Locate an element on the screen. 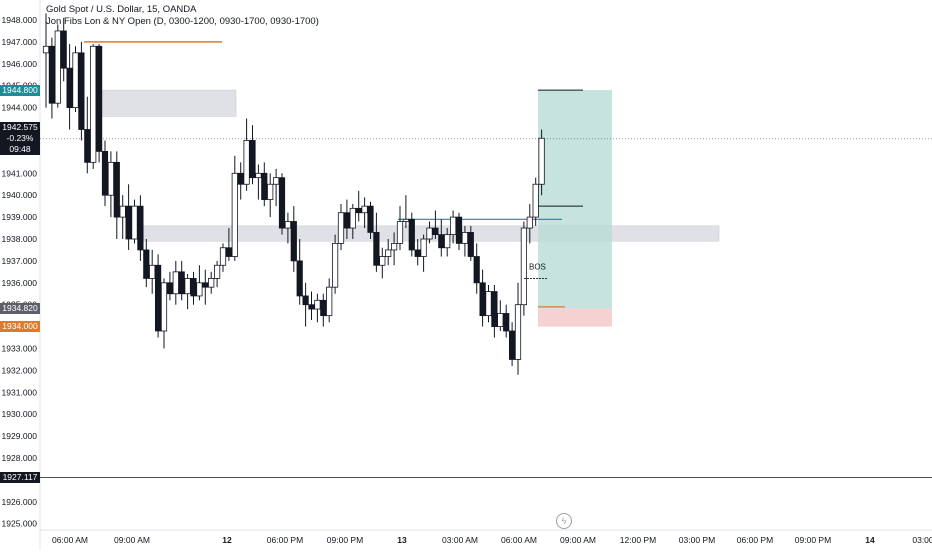  price-tick-label: 1938.000 is located at coordinates (20, 239).